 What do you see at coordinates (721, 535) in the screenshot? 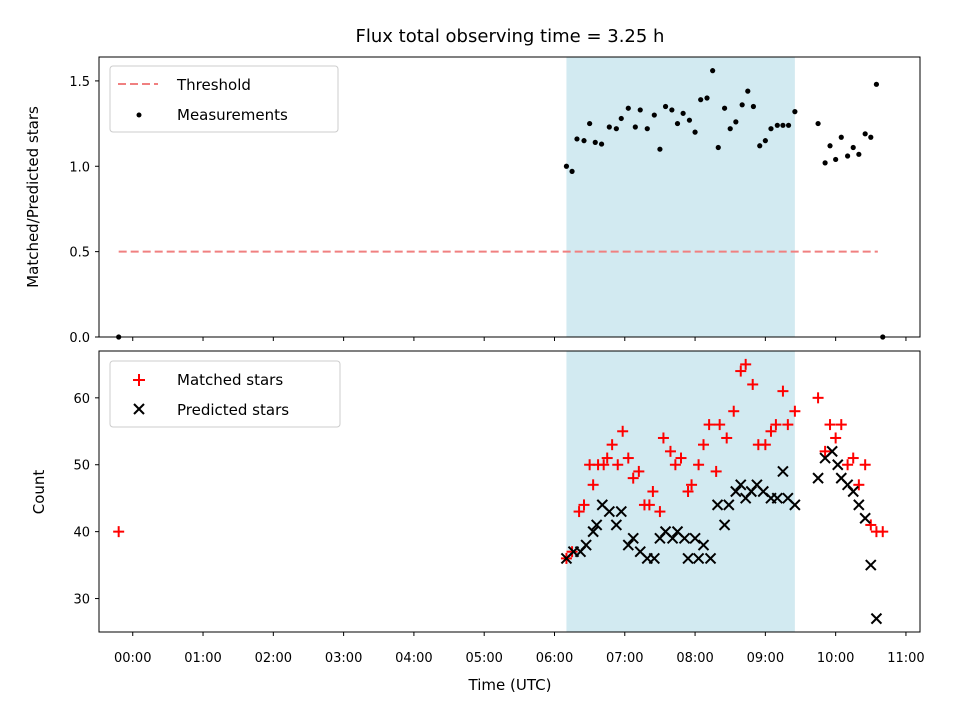
I see `predicted-points` at bounding box center [721, 535].